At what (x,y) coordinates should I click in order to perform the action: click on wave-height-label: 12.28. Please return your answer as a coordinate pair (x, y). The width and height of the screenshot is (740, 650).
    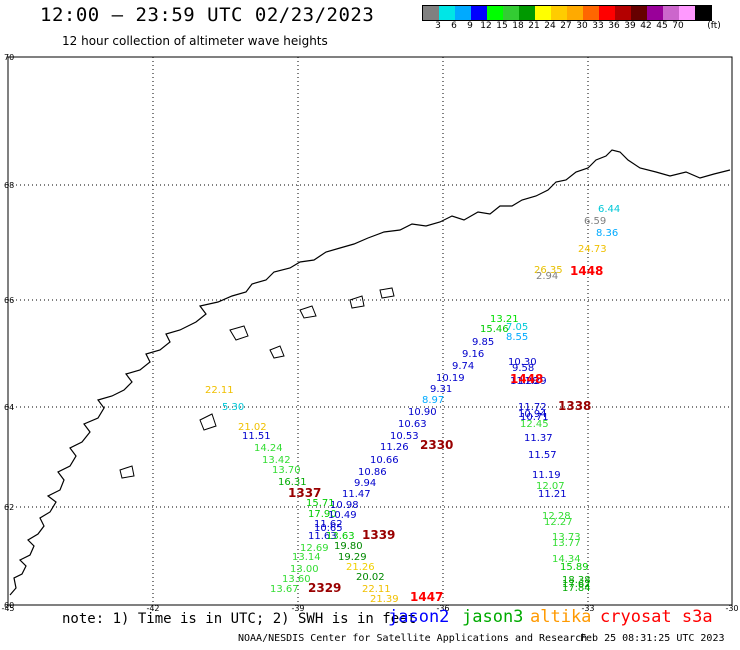
    Looking at the image, I should click on (556, 516).